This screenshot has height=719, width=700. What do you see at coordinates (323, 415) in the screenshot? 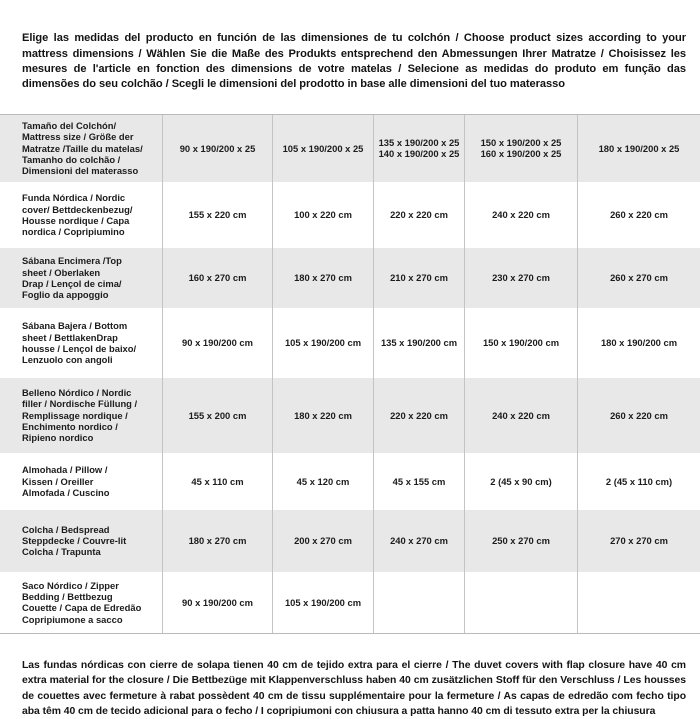
I see `row-value: 180 x 220 cm` at bounding box center [323, 415].